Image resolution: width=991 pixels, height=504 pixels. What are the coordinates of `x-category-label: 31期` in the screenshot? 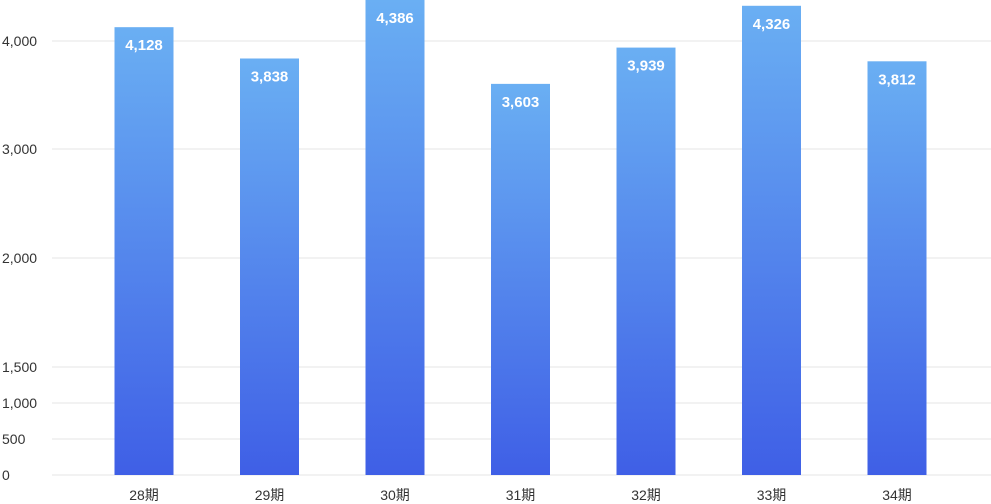 It's located at (521, 495).